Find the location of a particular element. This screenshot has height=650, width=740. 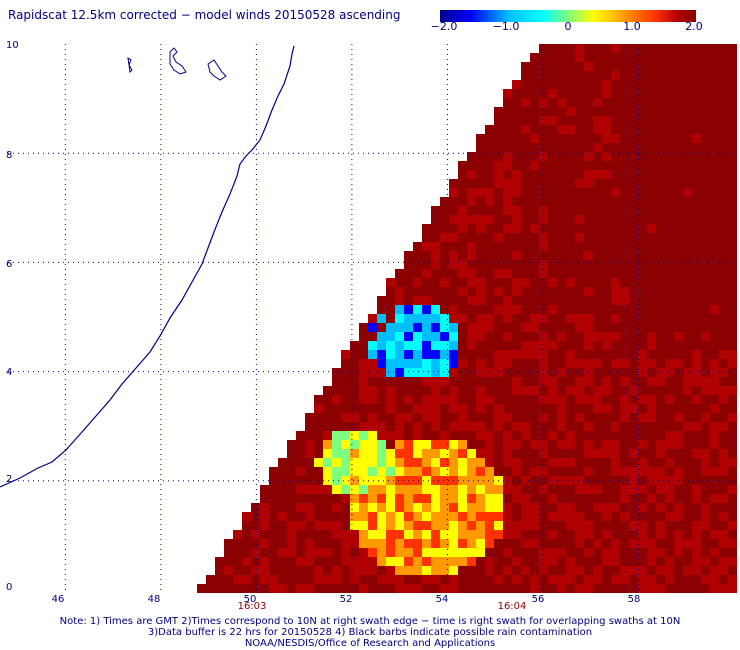

x-tick-label: 46 is located at coordinates (58, 599).